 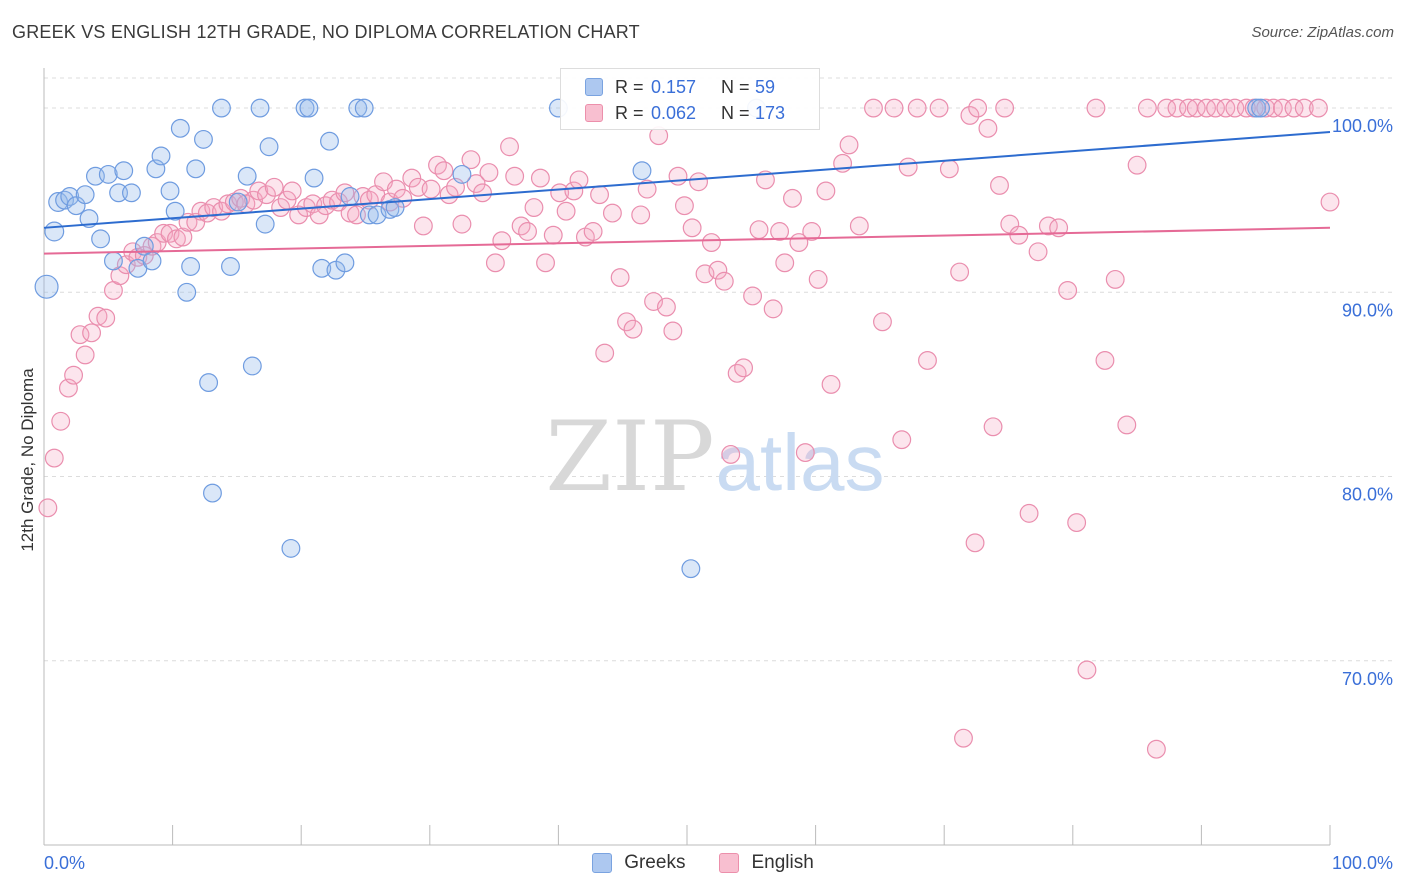 I want to click on greeks-trend-line, so click(x=687, y=180).